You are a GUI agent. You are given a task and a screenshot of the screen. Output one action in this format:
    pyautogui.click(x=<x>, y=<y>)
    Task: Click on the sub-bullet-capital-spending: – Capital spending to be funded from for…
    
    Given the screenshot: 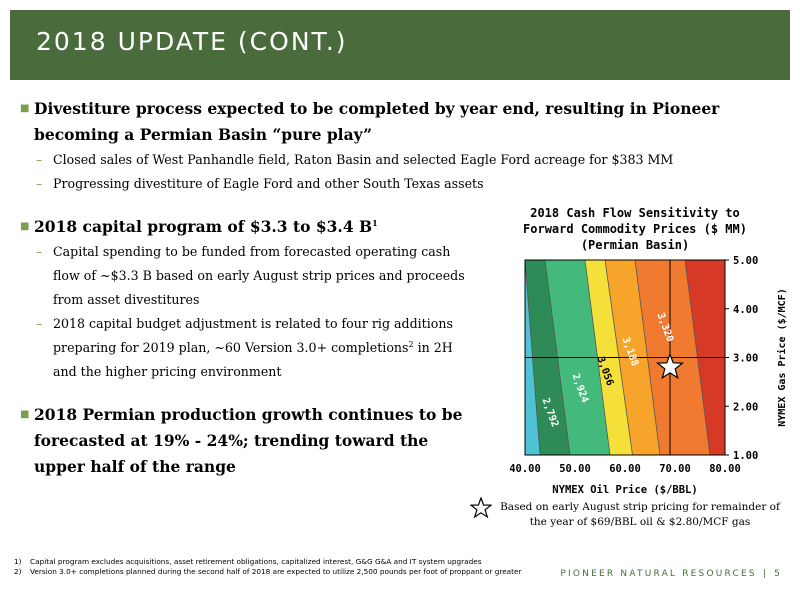 What is the action you would take?
    pyautogui.click(x=251, y=276)
    